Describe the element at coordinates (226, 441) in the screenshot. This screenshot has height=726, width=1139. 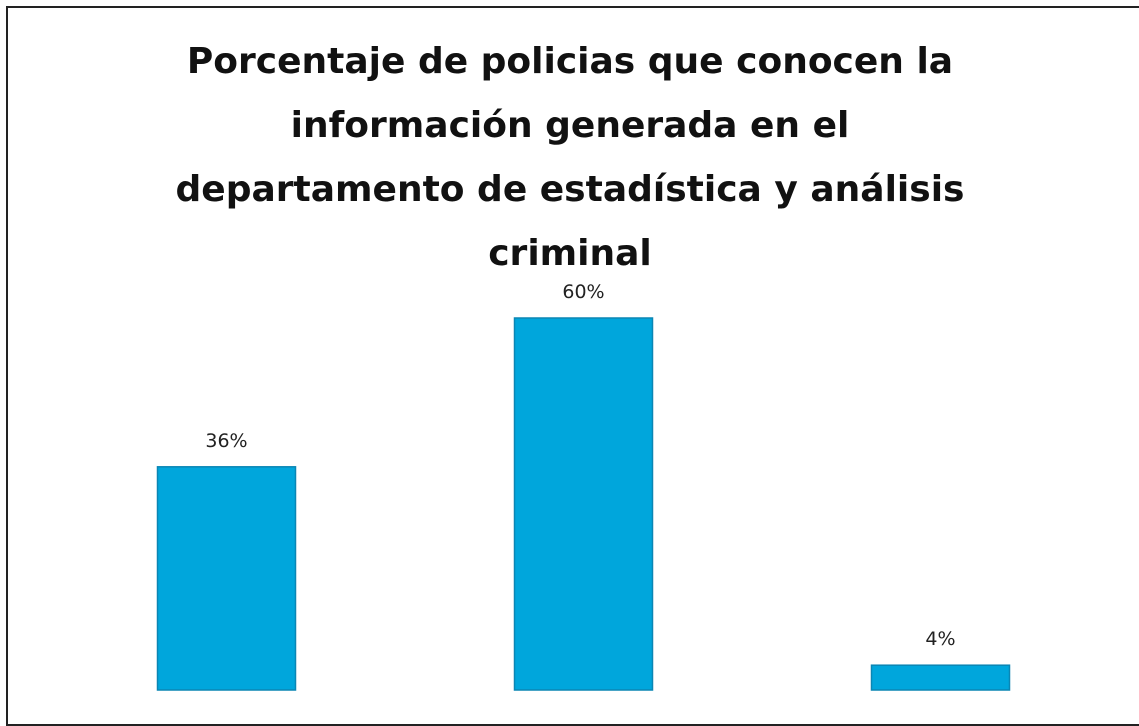
I see `data-label: 36%` at that location.